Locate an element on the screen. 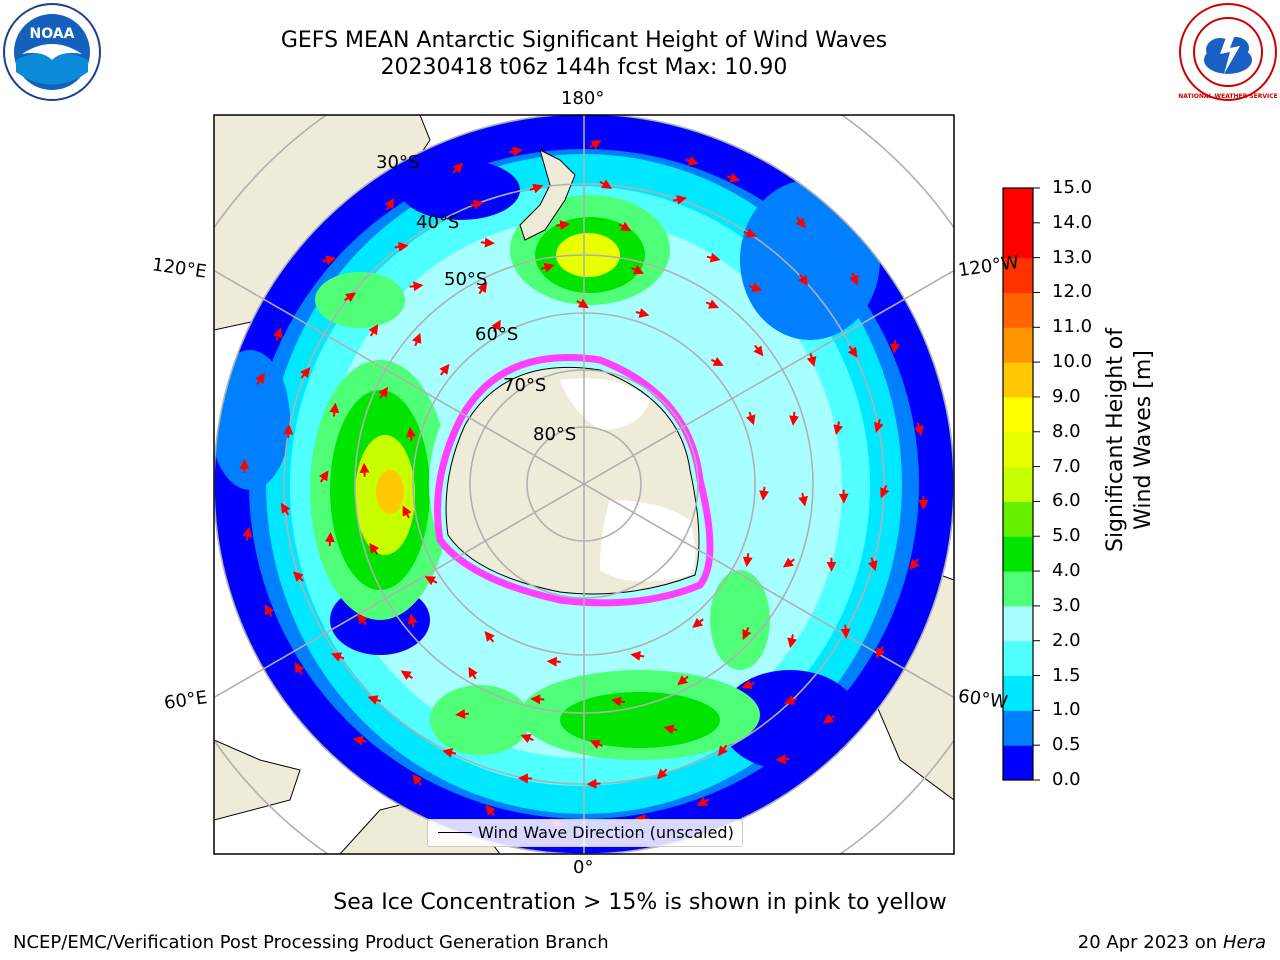 This screenshot has width=1280, height=960. lat-label-60s: 60°S is located at coordinates (497, 334).